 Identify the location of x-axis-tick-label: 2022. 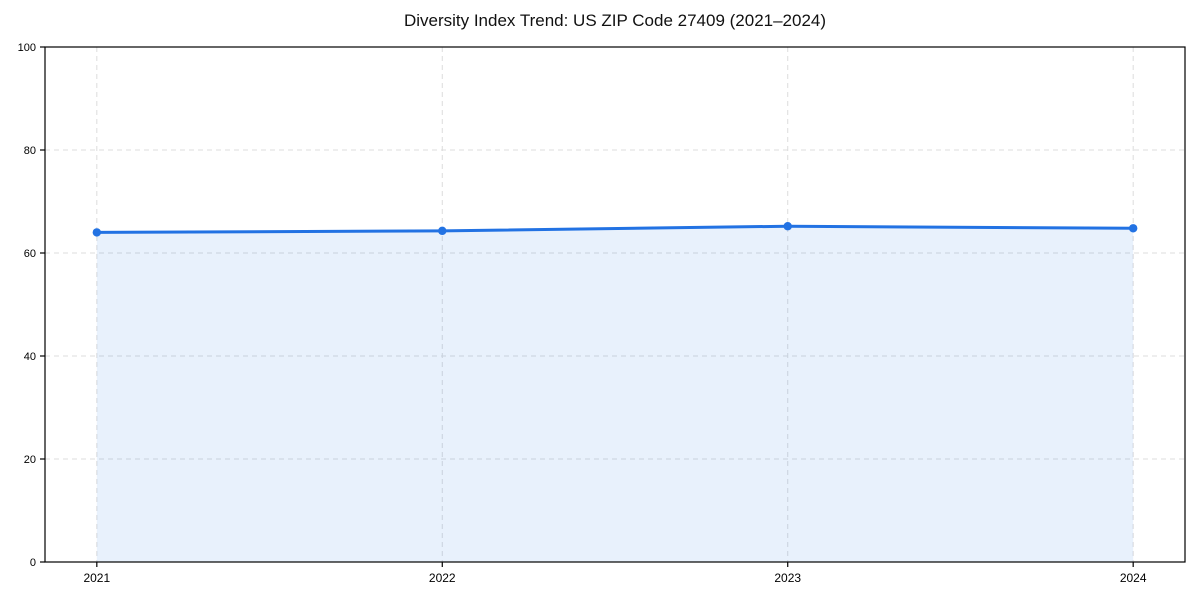
(442, 578).